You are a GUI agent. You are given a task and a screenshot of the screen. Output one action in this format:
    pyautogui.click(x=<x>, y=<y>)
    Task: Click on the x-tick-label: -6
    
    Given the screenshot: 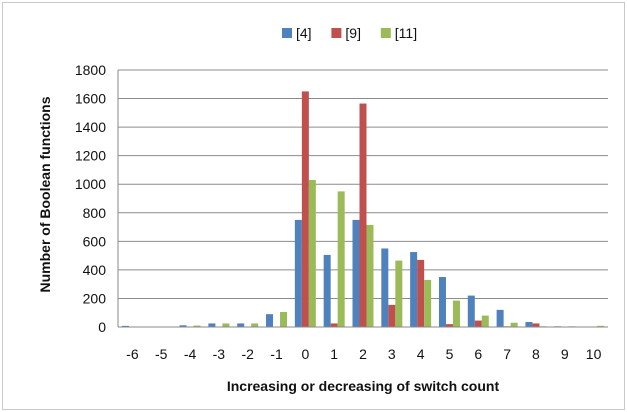 What is the action you would take?
    pyautogui.click(x=132, y=354)
    